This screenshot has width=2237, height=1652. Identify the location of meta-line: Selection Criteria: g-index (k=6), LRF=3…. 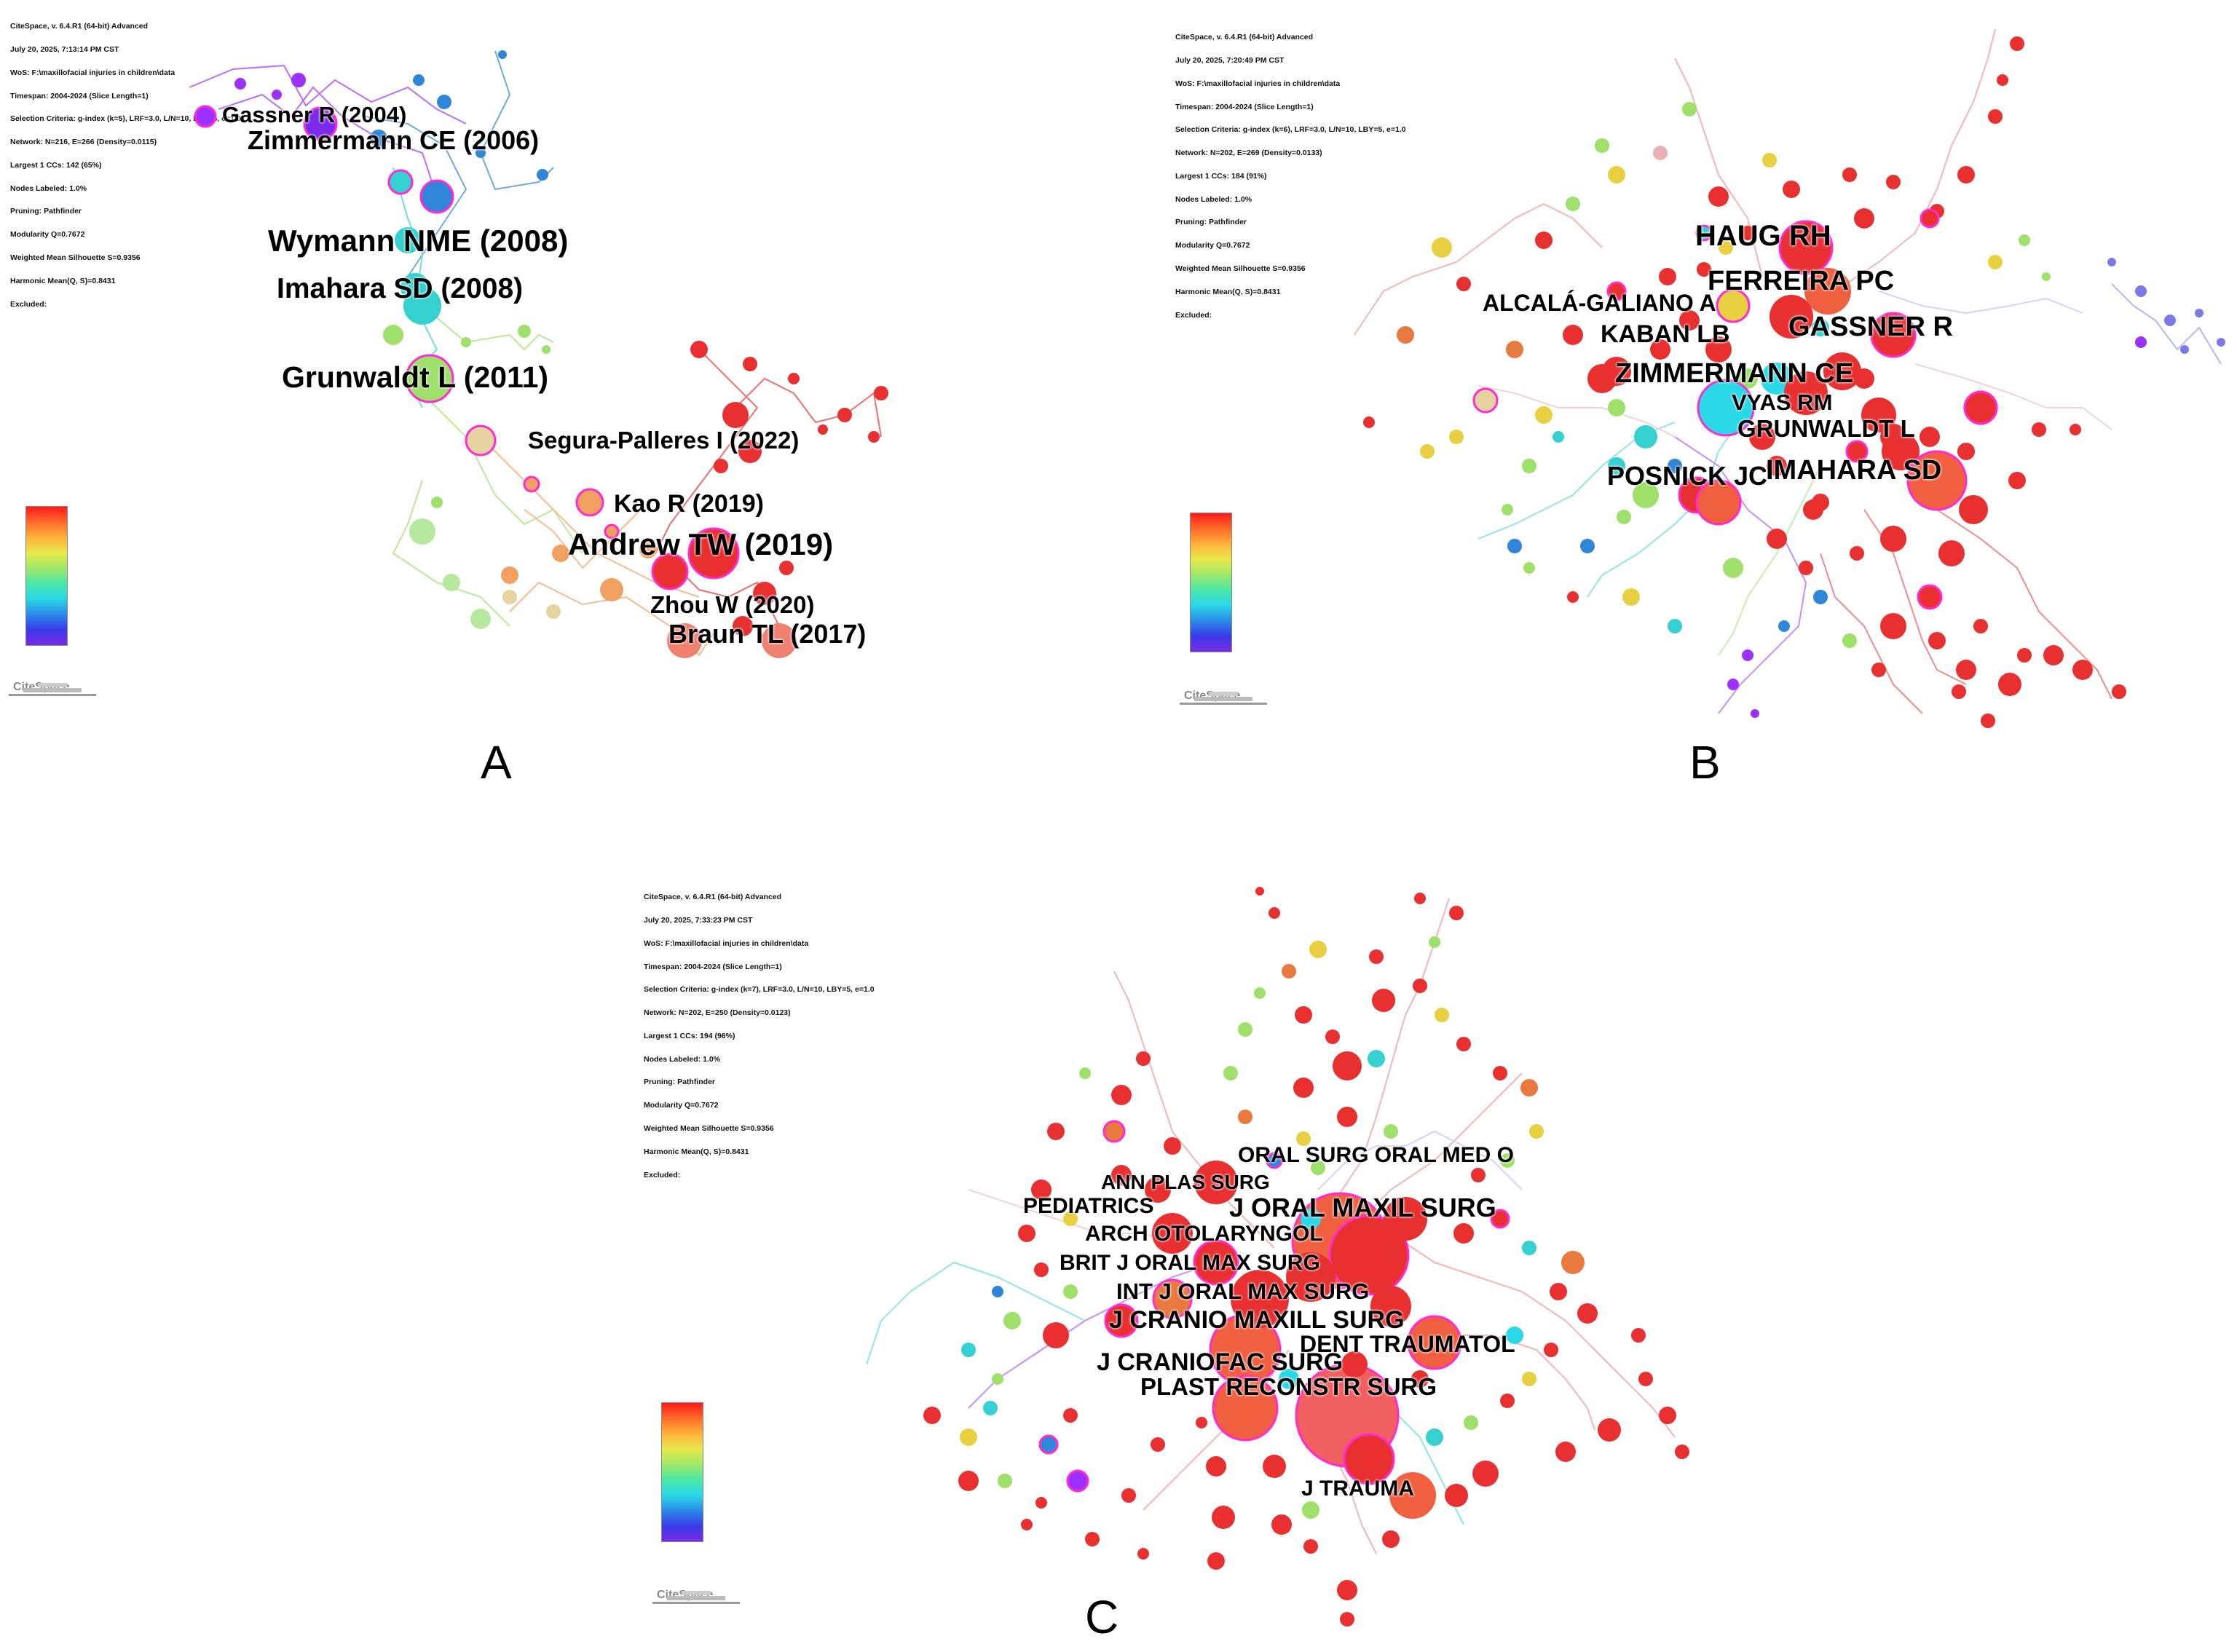
(1290, 130).